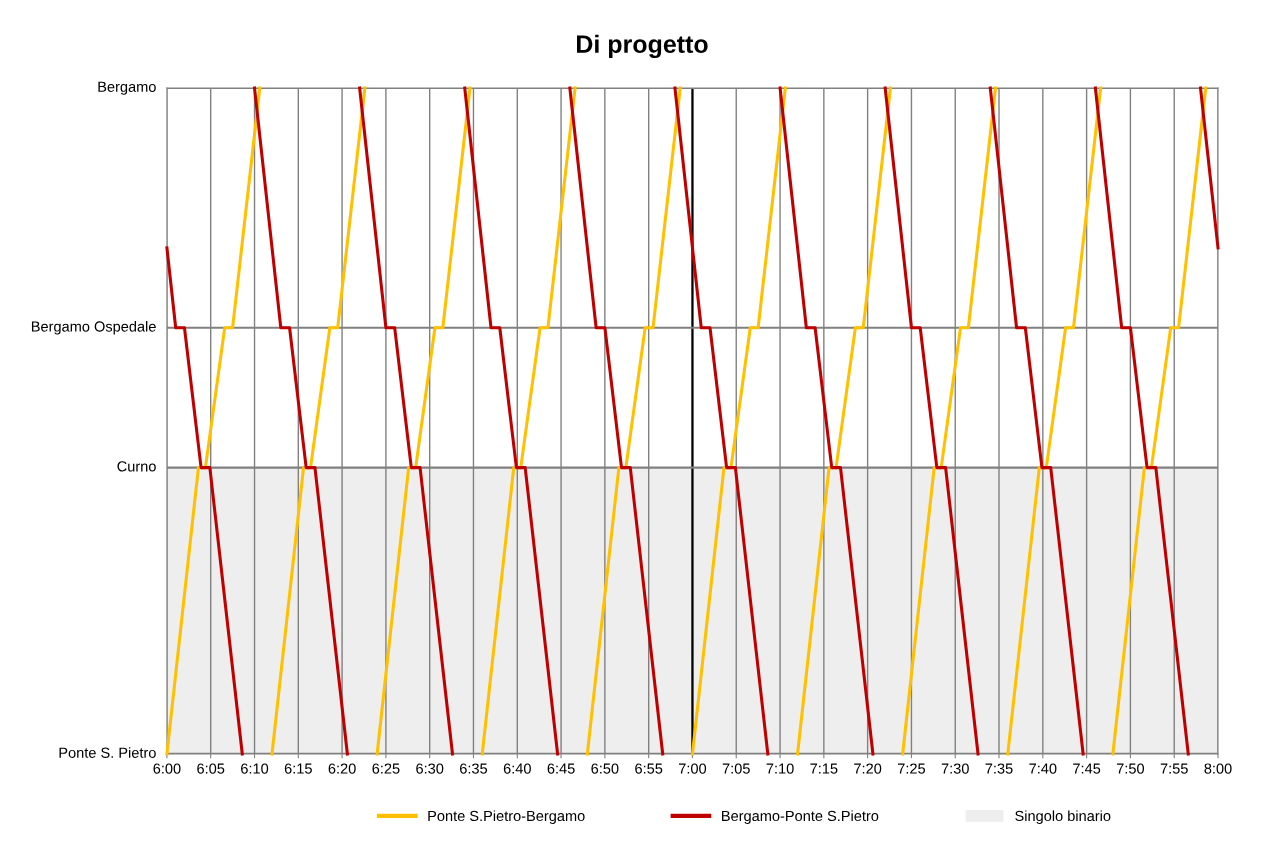 This screenshot has width=1284, height=843. Describe the element at coordinates (605, 768) in the screenshot. I see `x-tick-label: 6:50` at that location.